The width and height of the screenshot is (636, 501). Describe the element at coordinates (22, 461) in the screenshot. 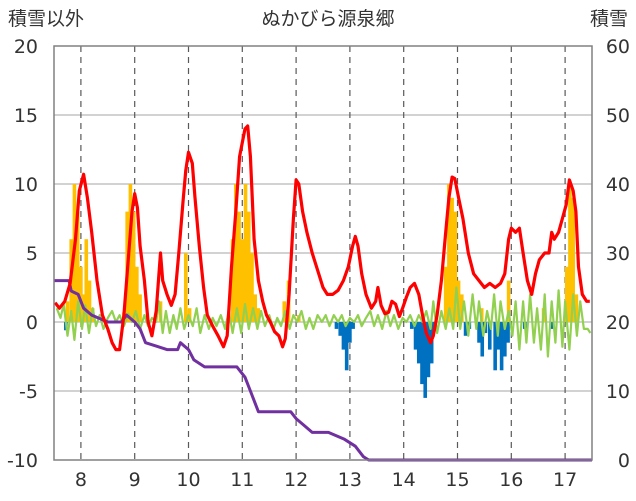

I see `left-tick-label: -10` at that location.